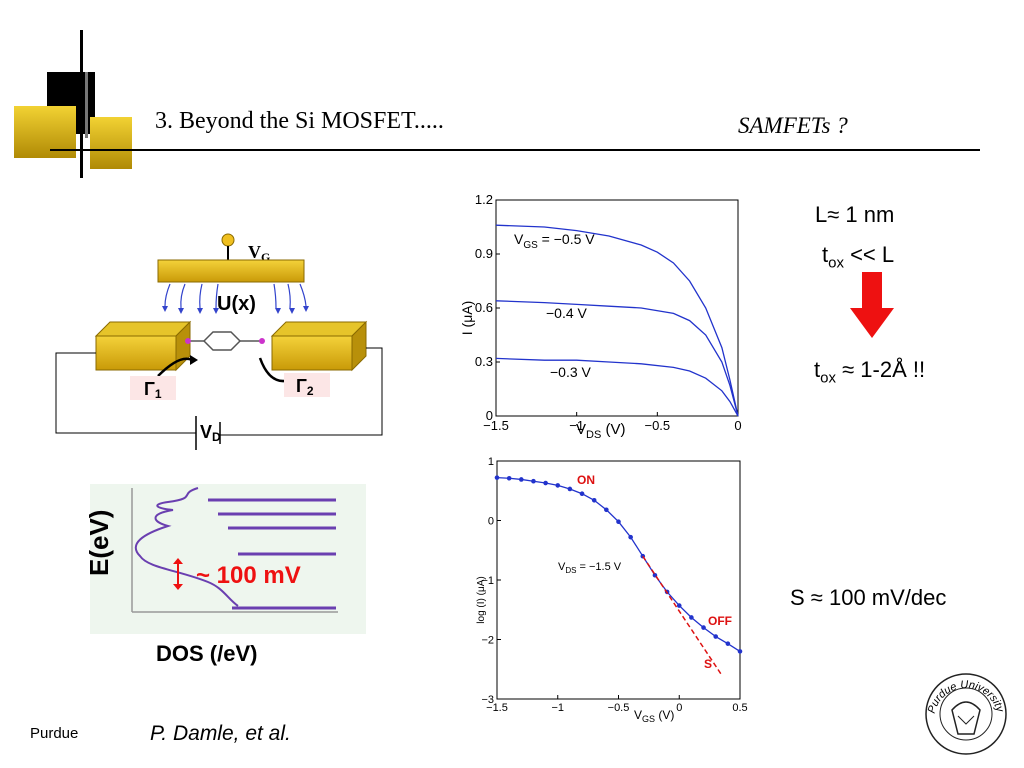 The image size is (1024, 768). Describe the element at coordinates (872, 305) in the screenshot. I see `down-arrow-icon` at that location.